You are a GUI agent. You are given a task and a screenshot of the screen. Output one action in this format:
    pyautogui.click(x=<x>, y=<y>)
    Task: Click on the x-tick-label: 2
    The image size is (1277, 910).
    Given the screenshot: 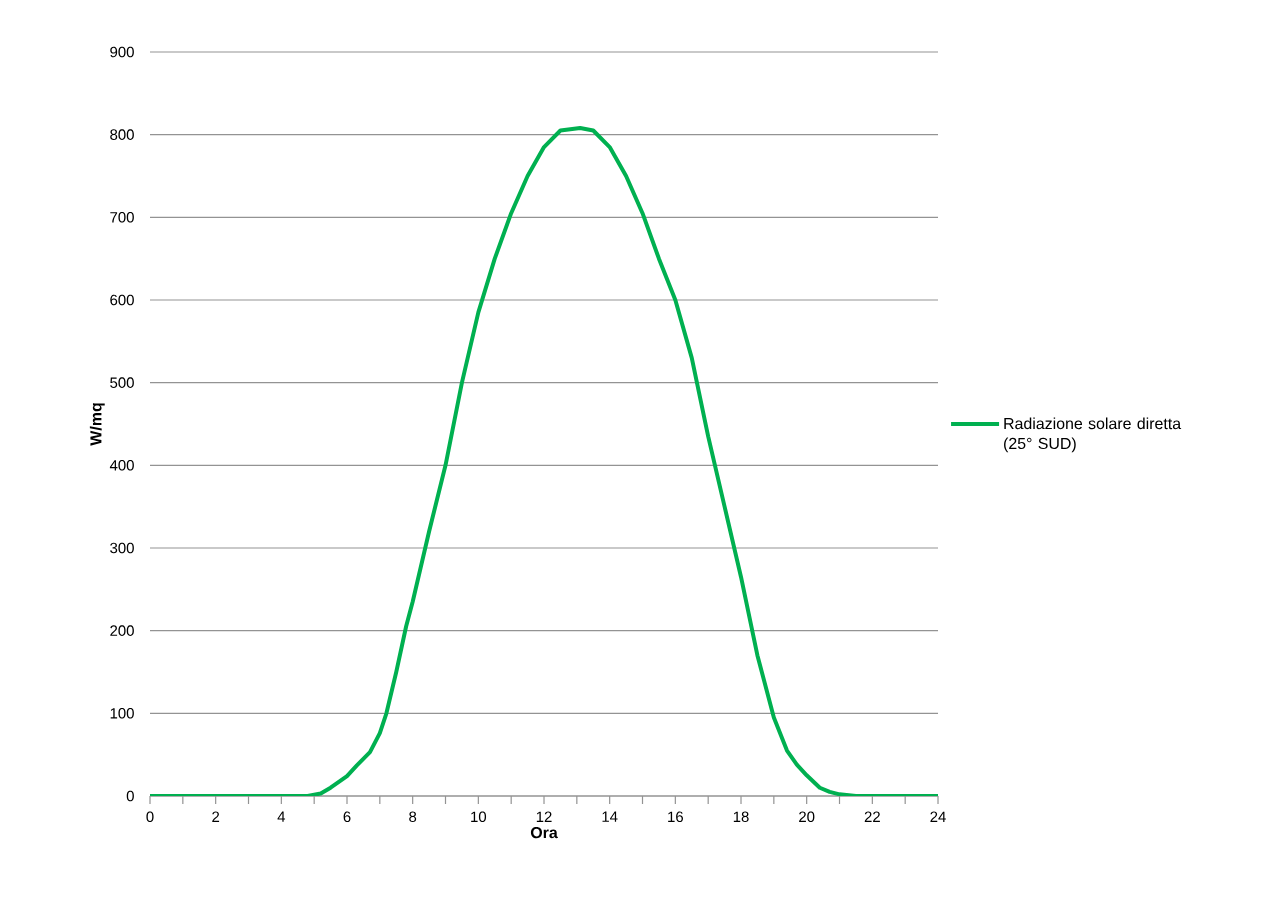 What is the action you would take?
    pyautogui.click(x=216, y=816)
    